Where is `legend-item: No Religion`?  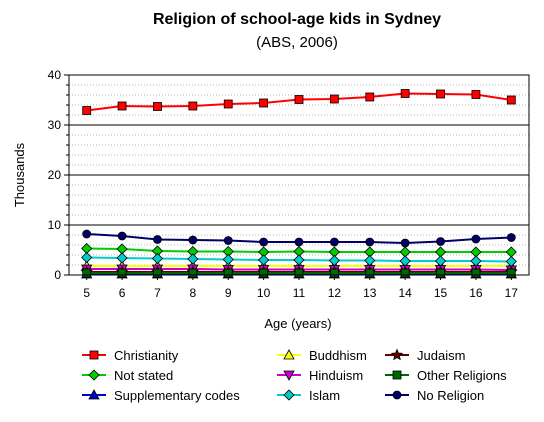
legend-item: No Religion is located at coordinates (434, 395).